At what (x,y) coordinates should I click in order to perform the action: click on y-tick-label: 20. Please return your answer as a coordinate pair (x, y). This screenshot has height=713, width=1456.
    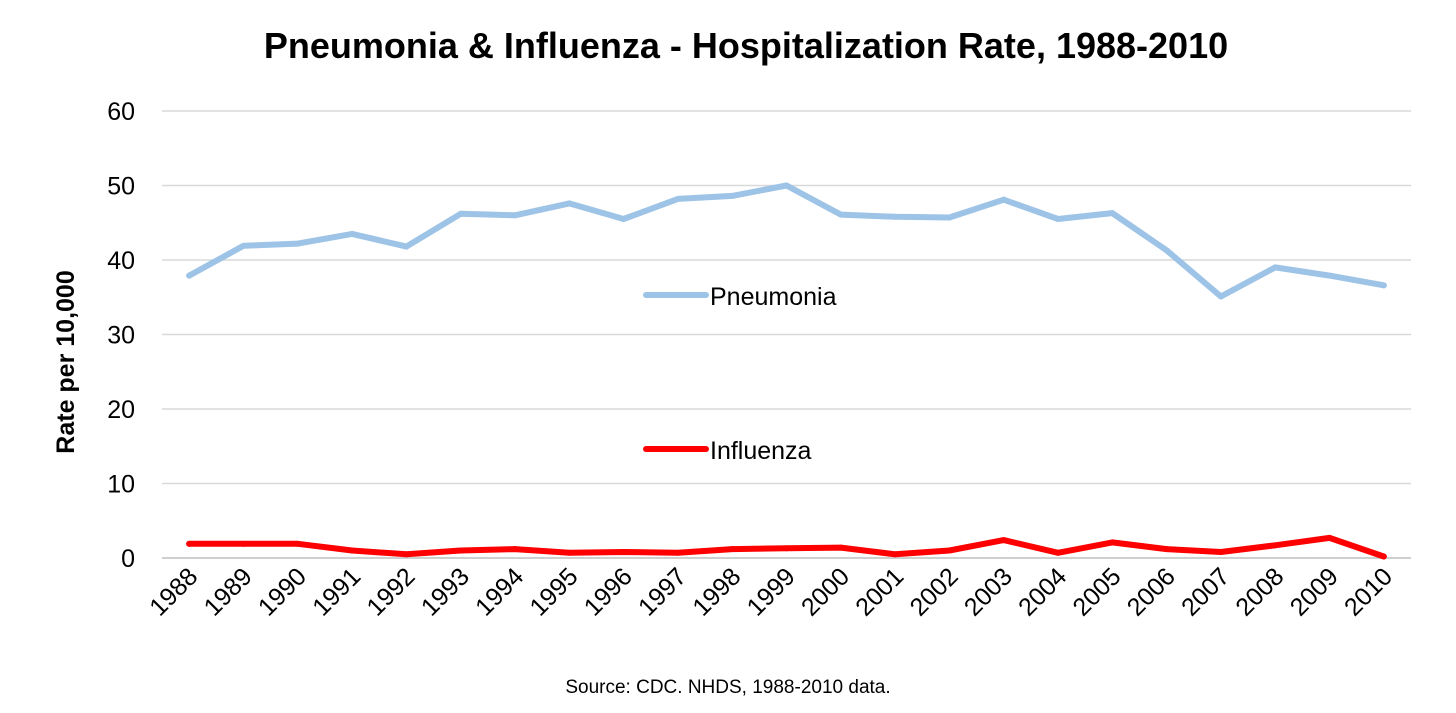
    Looking at the image, I should click on (121, 410).